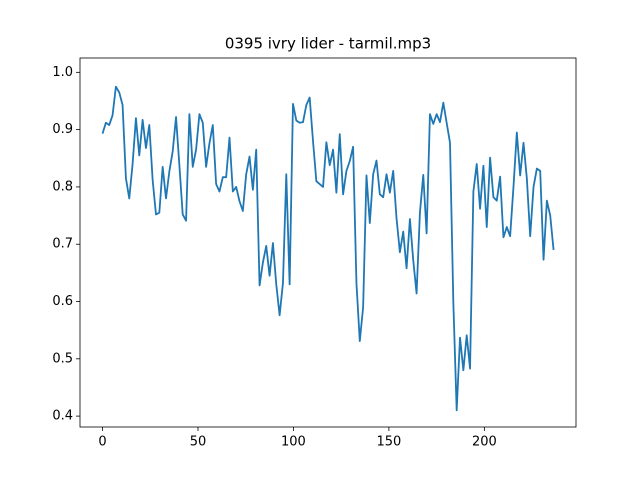  I want to click on y-tick-label: 0.9, so click(62, 129).